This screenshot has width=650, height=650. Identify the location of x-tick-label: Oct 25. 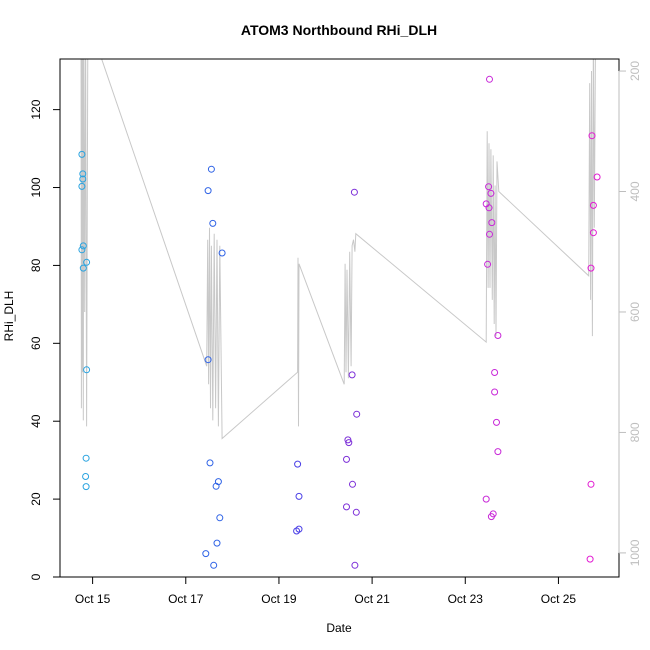
(559, 599).